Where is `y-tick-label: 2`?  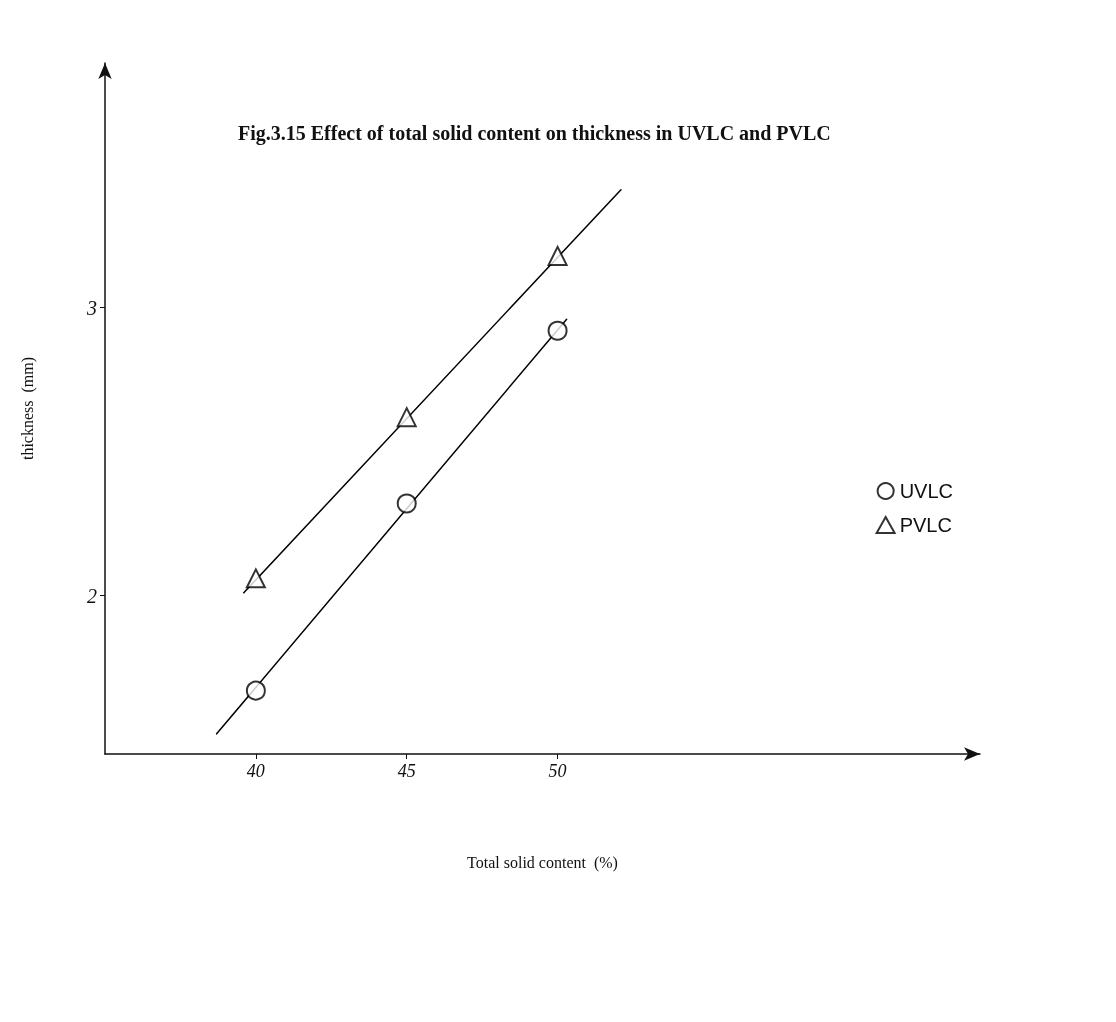 y-tick-label: 2 is located at coordinates (92, 595).